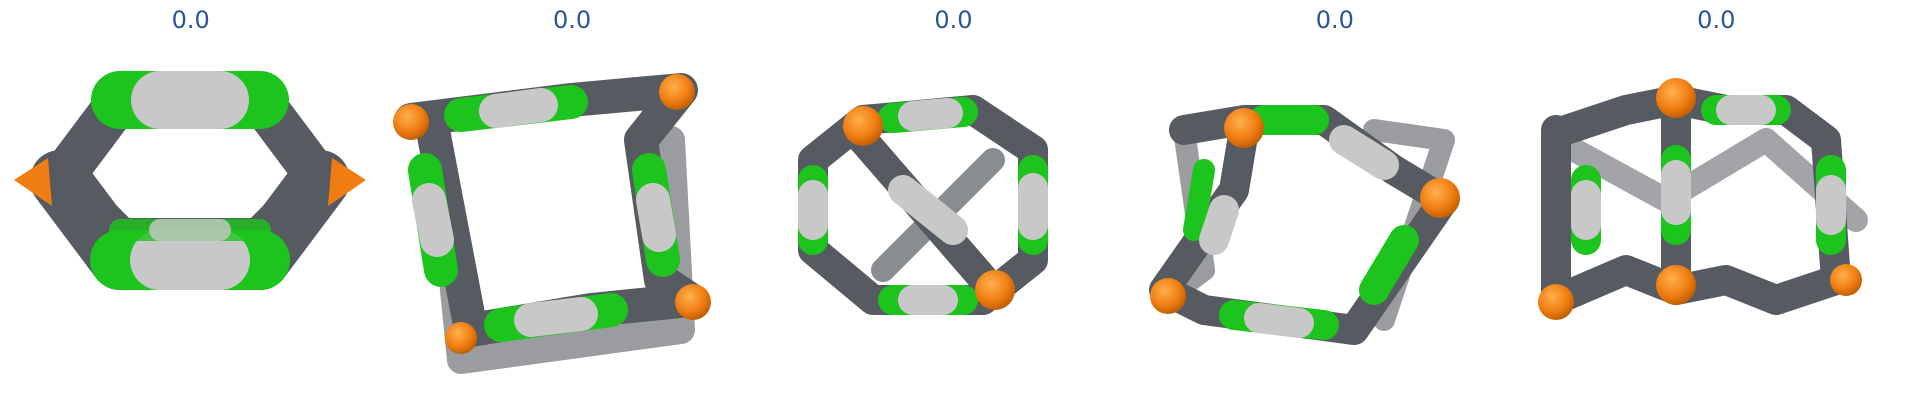 Image resolution: width=1907 pixels, height=416 pixels. Describe the element at coordinates (922, 205) in the screenshot. I see `twisted-cube-cage-molecule` at that location.